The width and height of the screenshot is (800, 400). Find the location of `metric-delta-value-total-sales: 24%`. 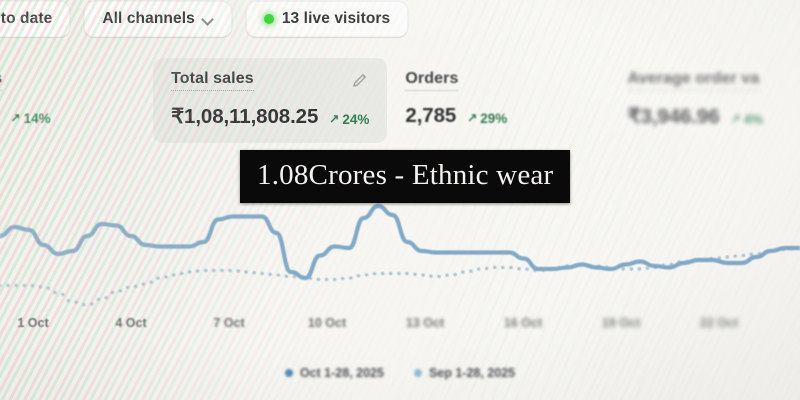

metric-delta-value-total-sales: 24% is located at coordinates (356, 119).